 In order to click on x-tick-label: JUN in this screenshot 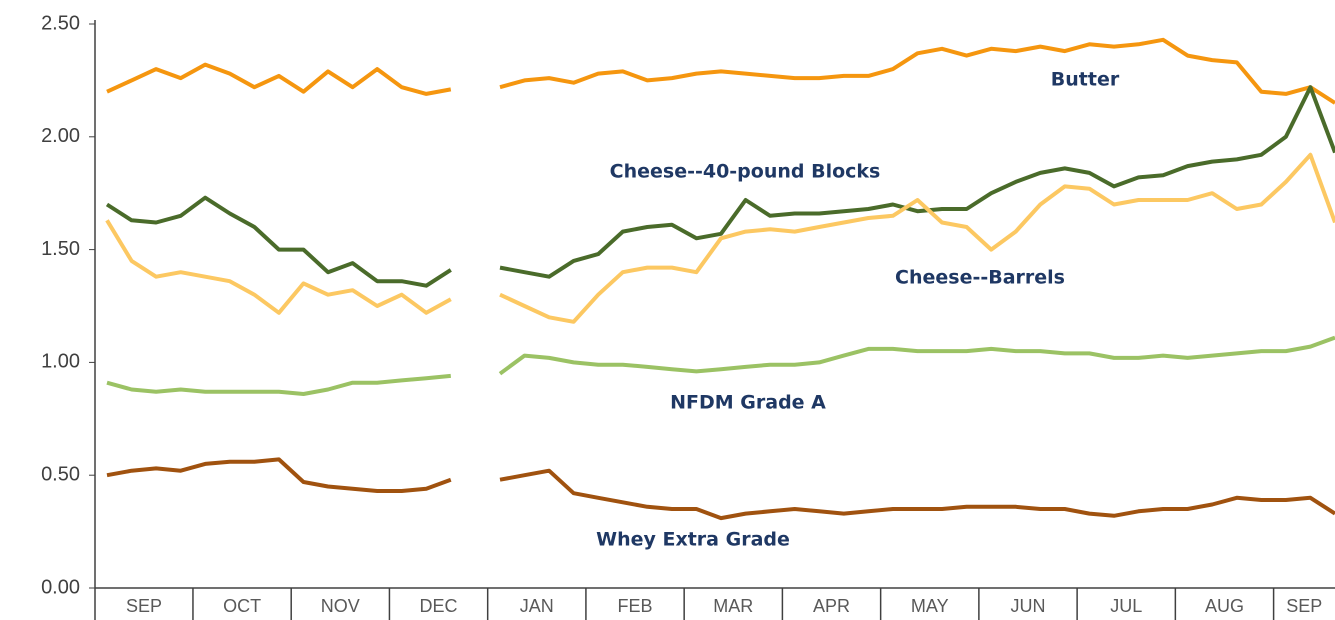, I will do `click(1028, 606)`.